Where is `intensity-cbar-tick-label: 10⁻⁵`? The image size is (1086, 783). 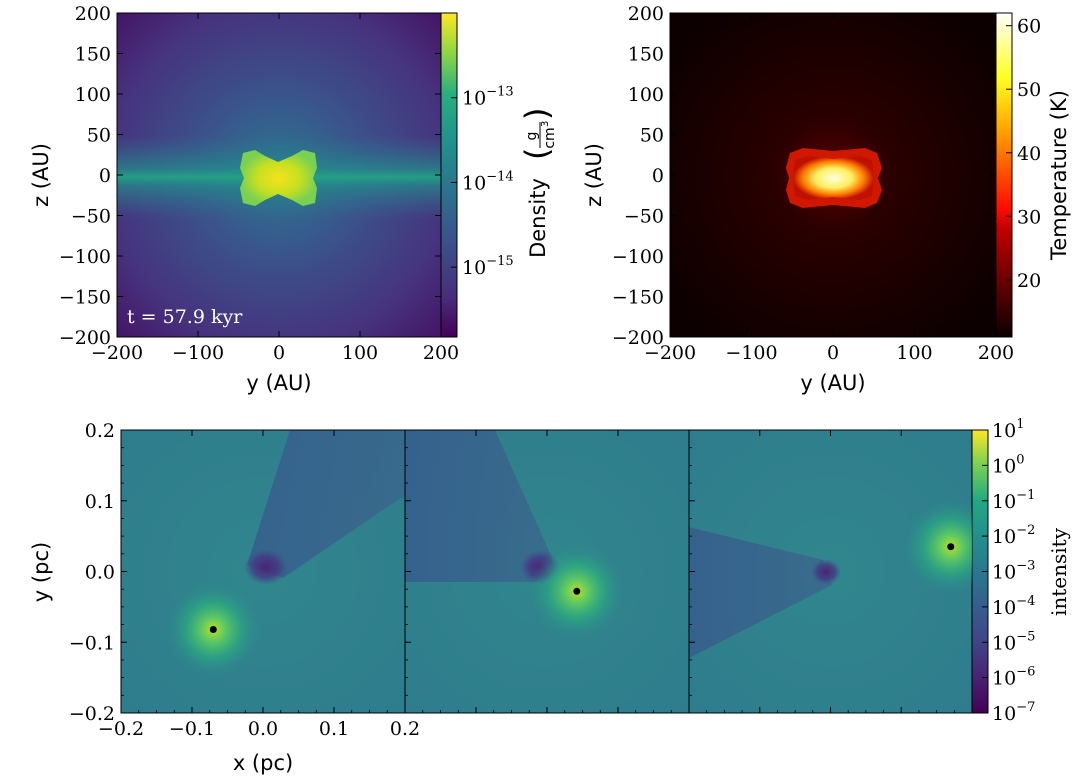 intensity-cbar-tick-label: 10⁻⁵ is located at coordinates (1013, 641).